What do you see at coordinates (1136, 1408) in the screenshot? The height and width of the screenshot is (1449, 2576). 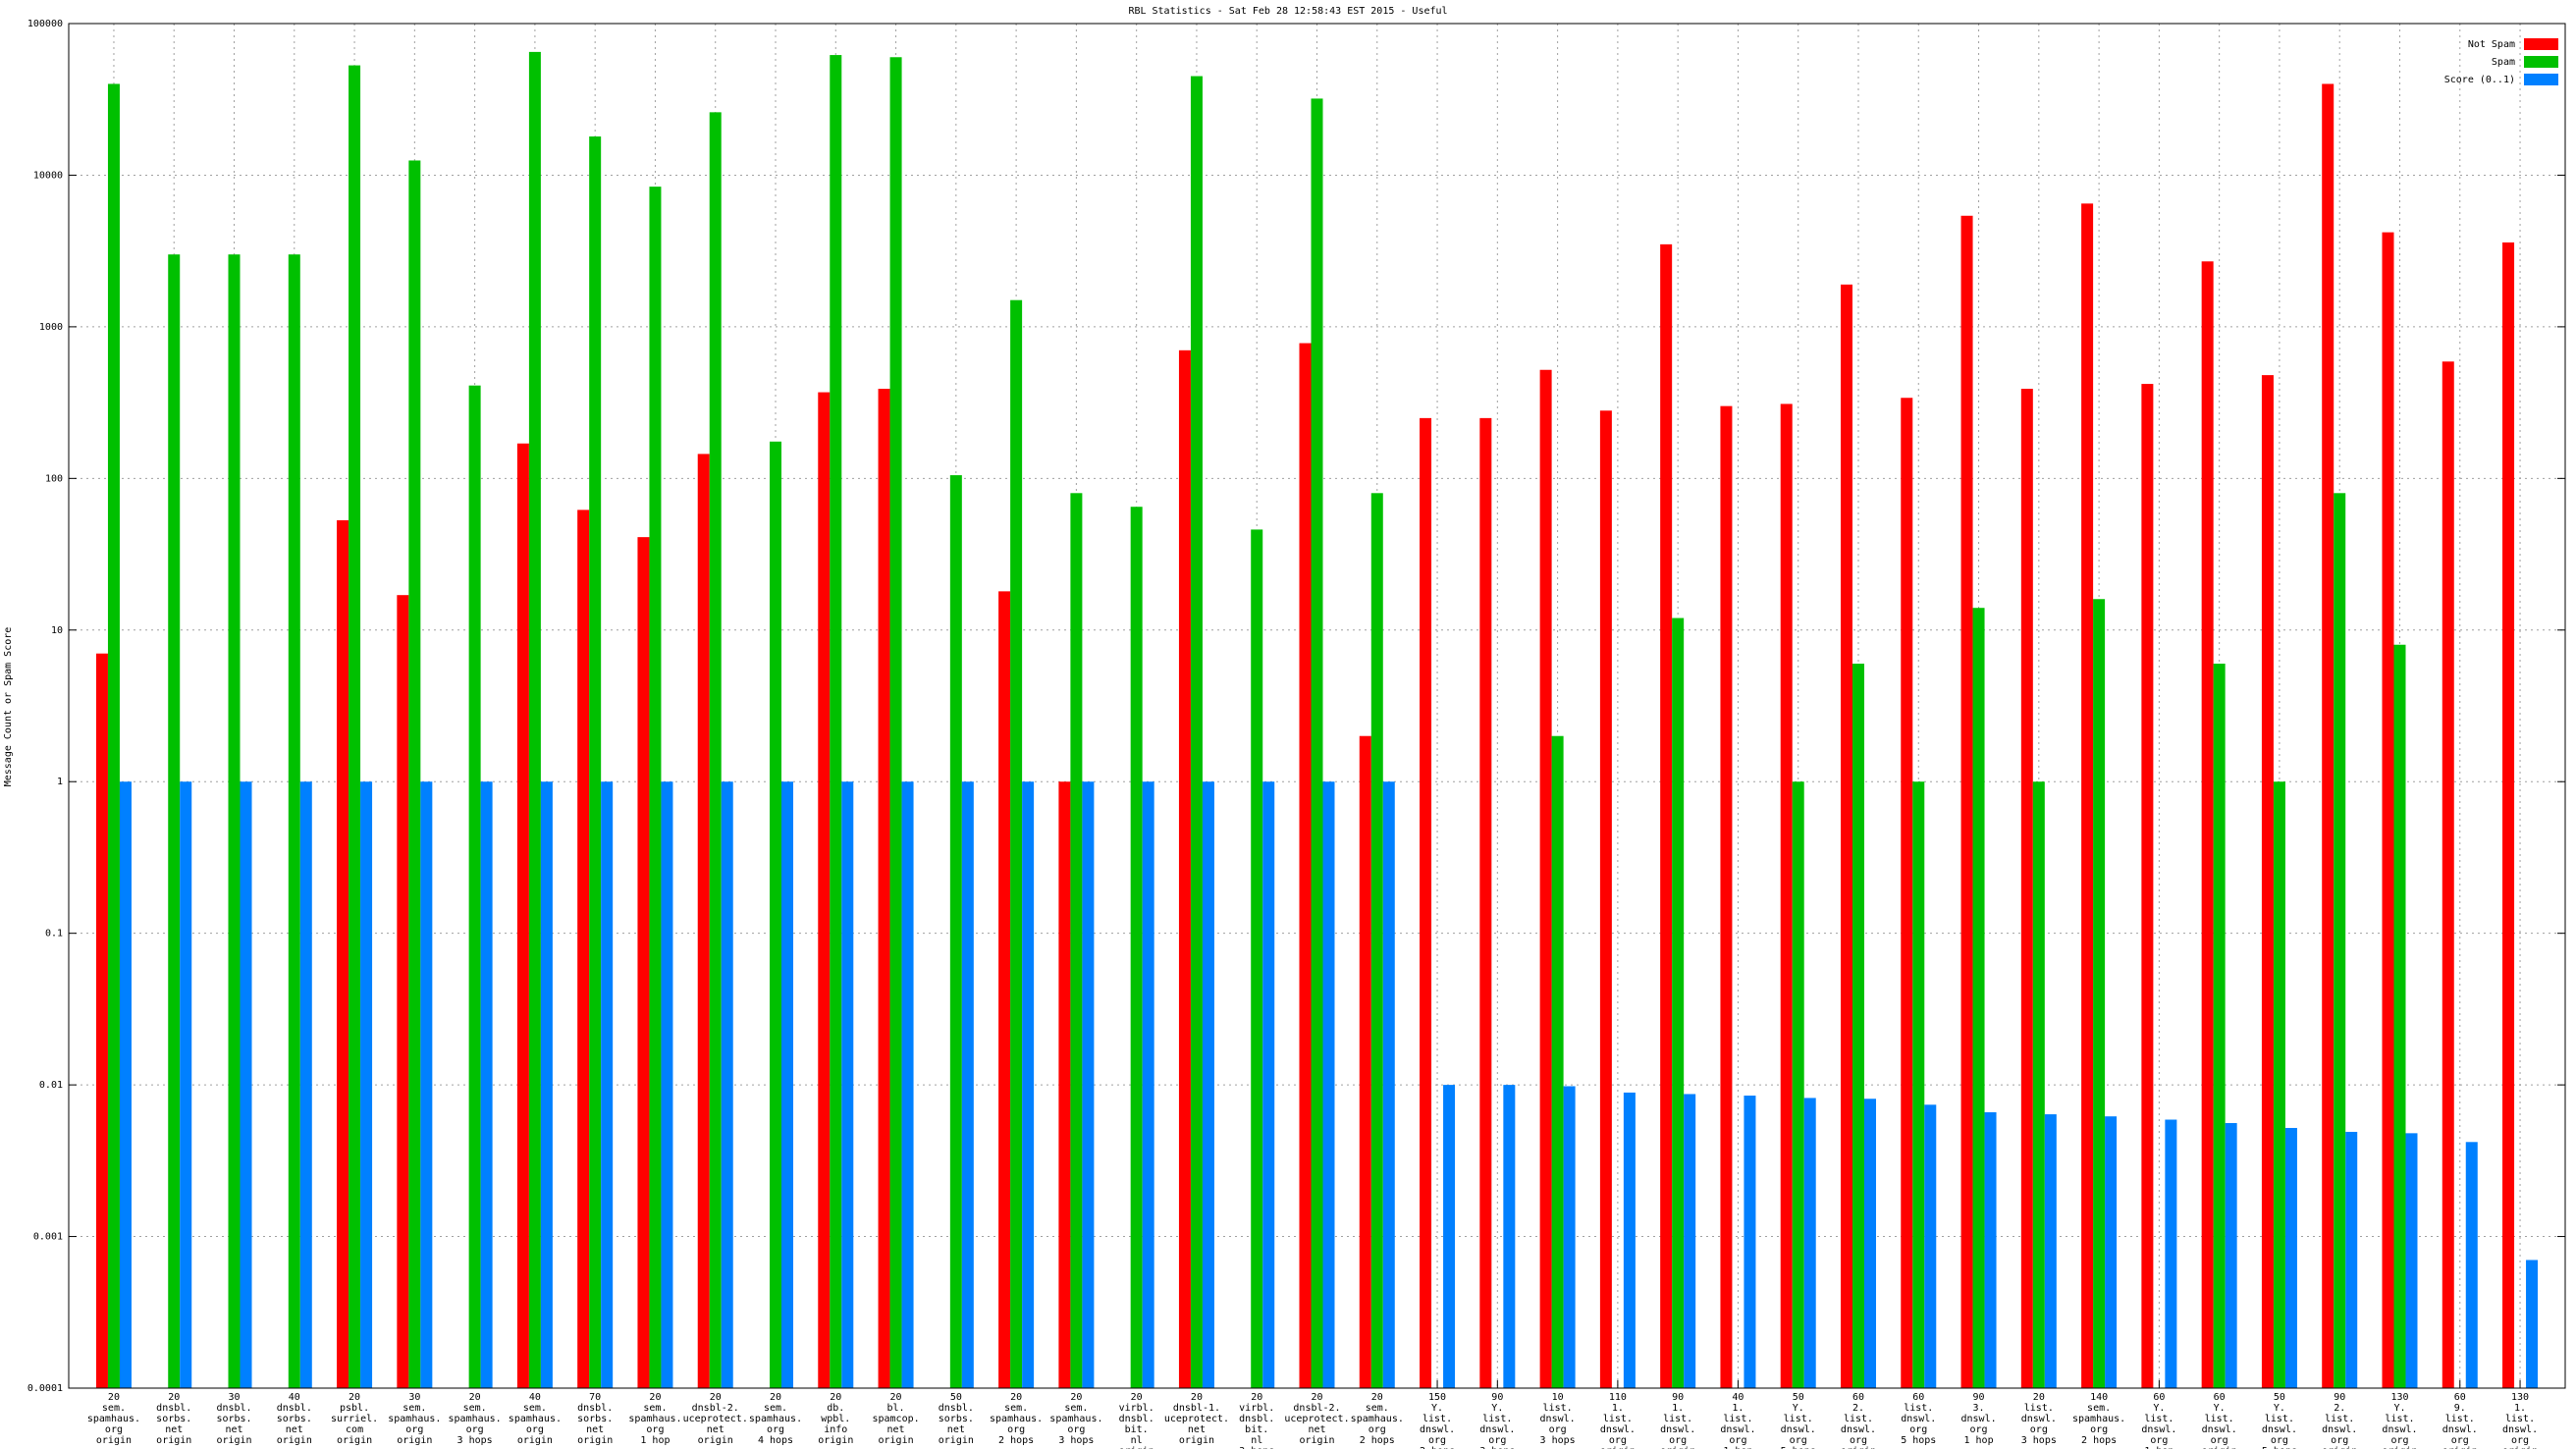 I see `x-tick-label-line: virbl.` at bounding box center [1136, 1408].